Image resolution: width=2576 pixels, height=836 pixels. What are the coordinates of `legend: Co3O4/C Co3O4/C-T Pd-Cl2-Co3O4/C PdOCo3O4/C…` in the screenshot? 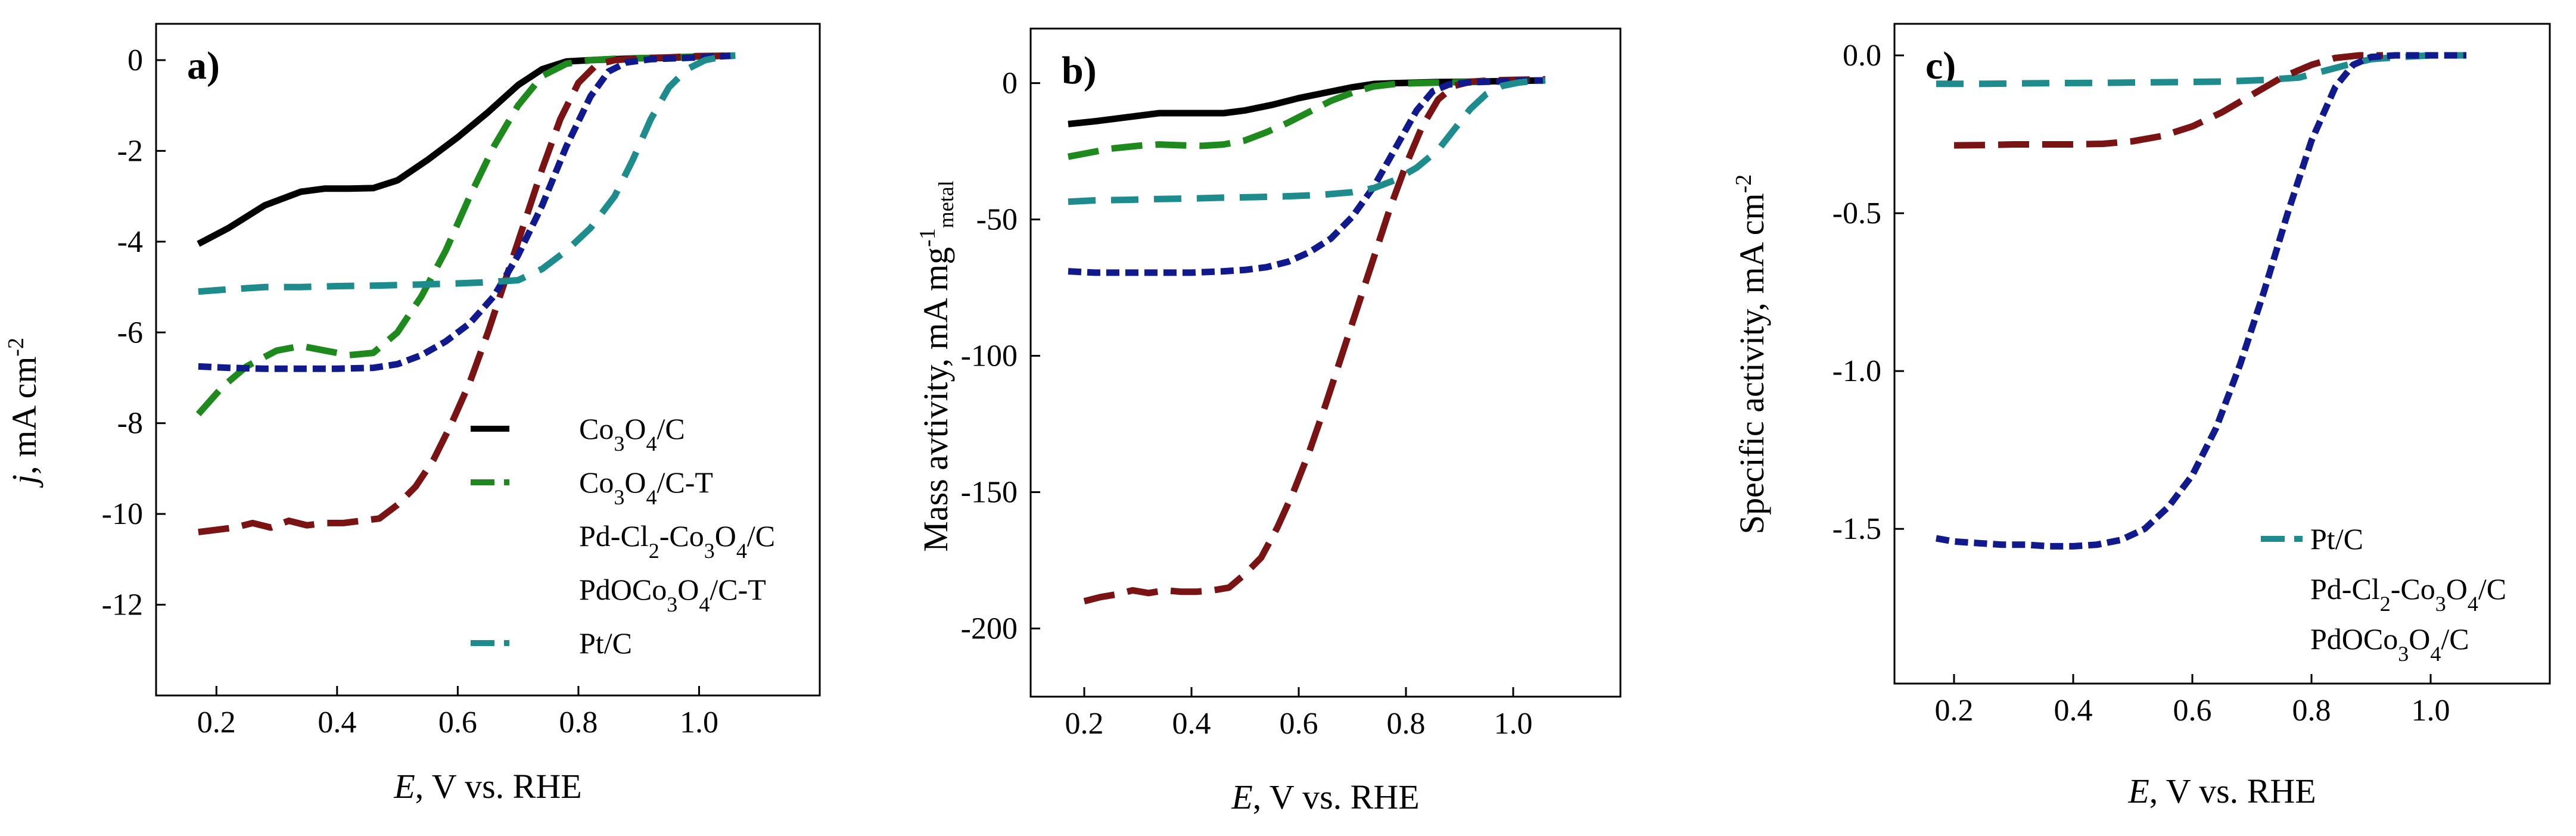 It's located at (623, 536).